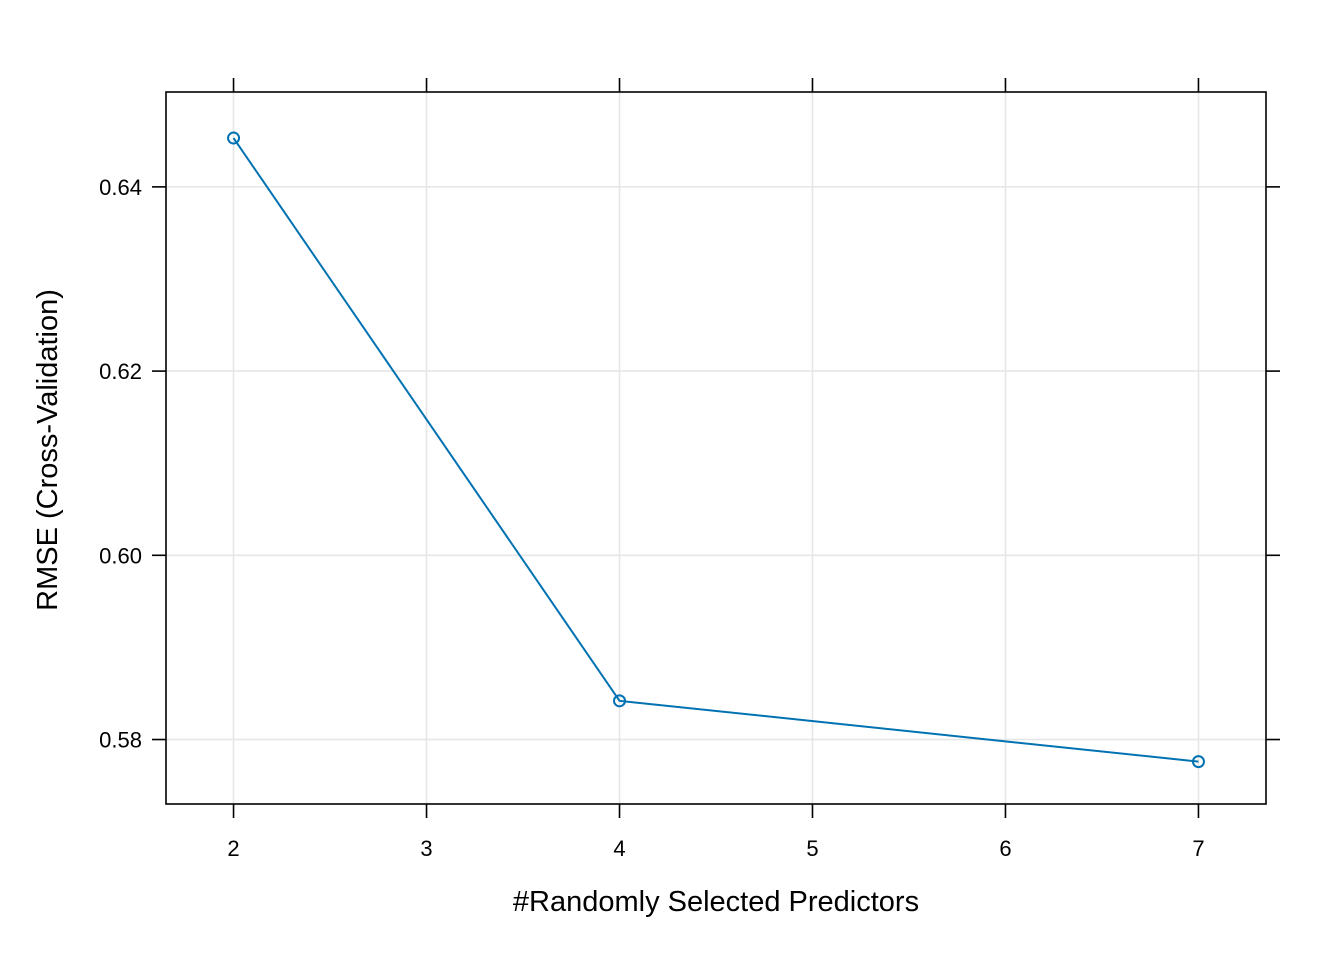 This screenshot has width=1344, height=960. What do you see at coordinates (426, 848) in the screenshot?
I see `x-tick-label: 3` at bounding box center [426, 848].